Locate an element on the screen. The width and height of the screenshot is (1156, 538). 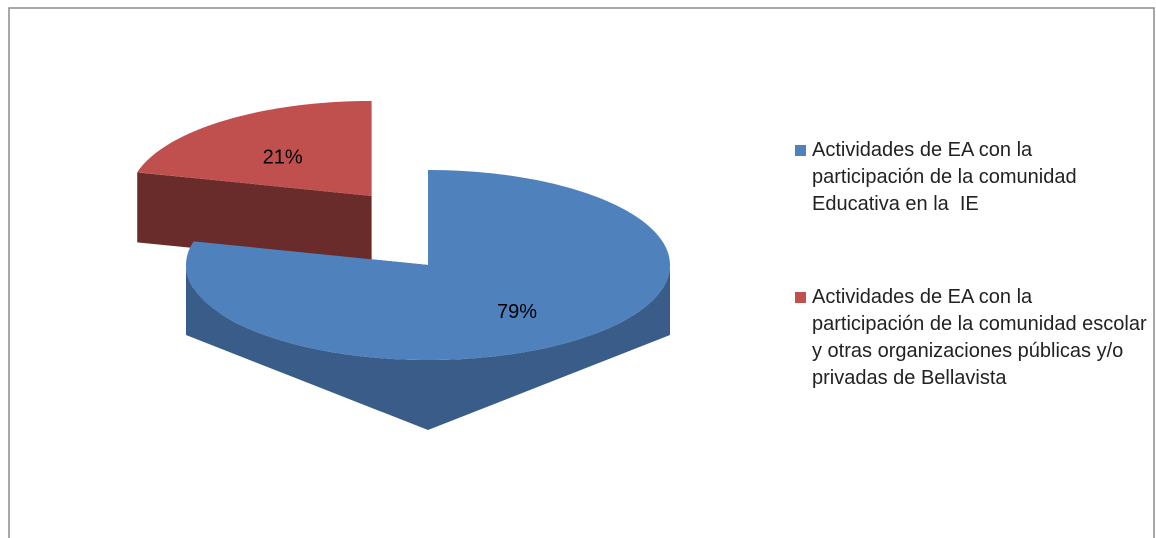
slice-side is located at coordinates (428, 347).